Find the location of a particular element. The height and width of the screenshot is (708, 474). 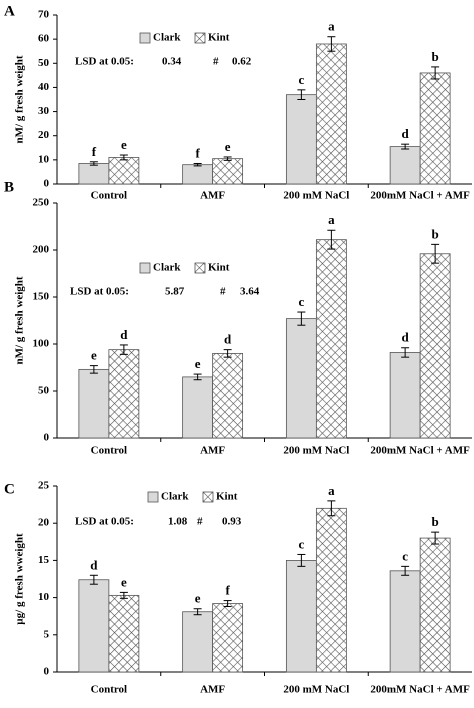

panel-label: A is located at coordinates (9, 11).